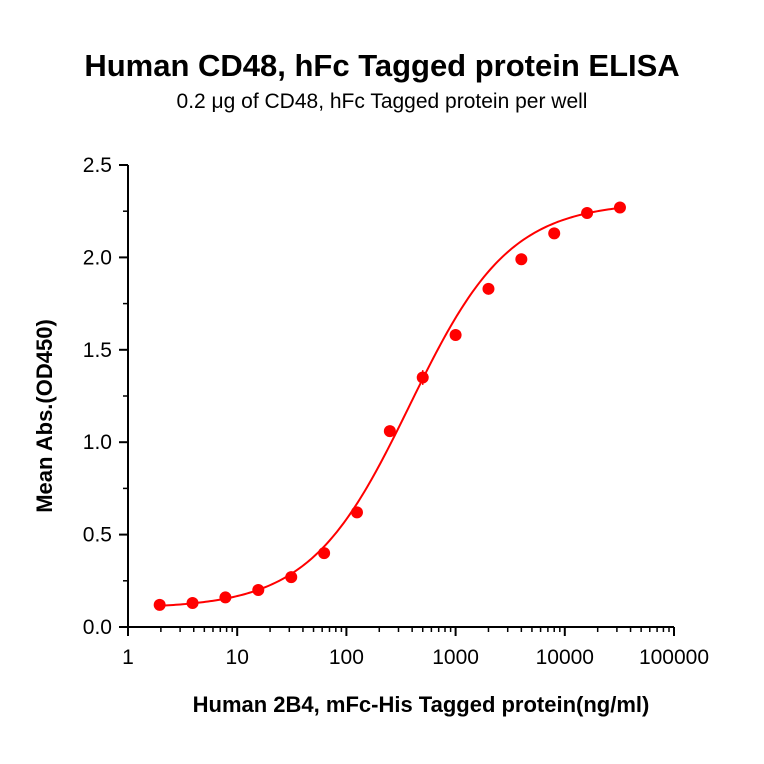 The image size is (764, 764). What do you see at coordinates (346, 657) in the screenshot?
I see `x-tick-label: 100` at bounding box center [346, 657].